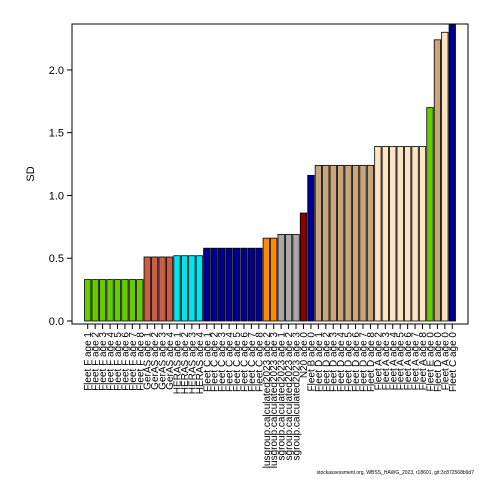 The width and height of the screenshot is (480, 485). I want to click on x-tick-label: Fleet B age 0, so click(311, 362).